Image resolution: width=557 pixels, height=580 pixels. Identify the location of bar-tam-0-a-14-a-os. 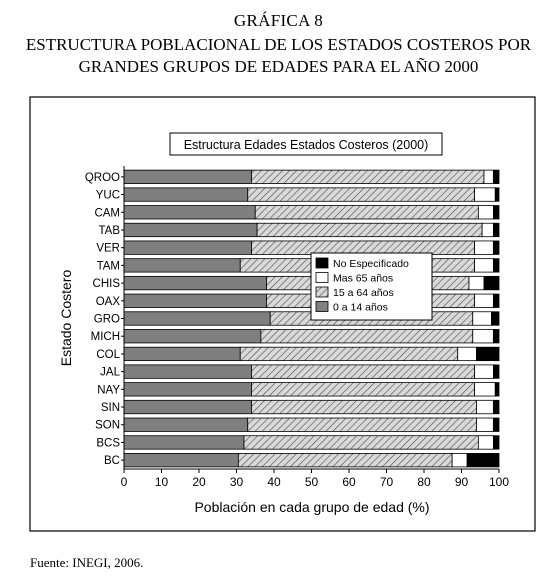
(182, 265).